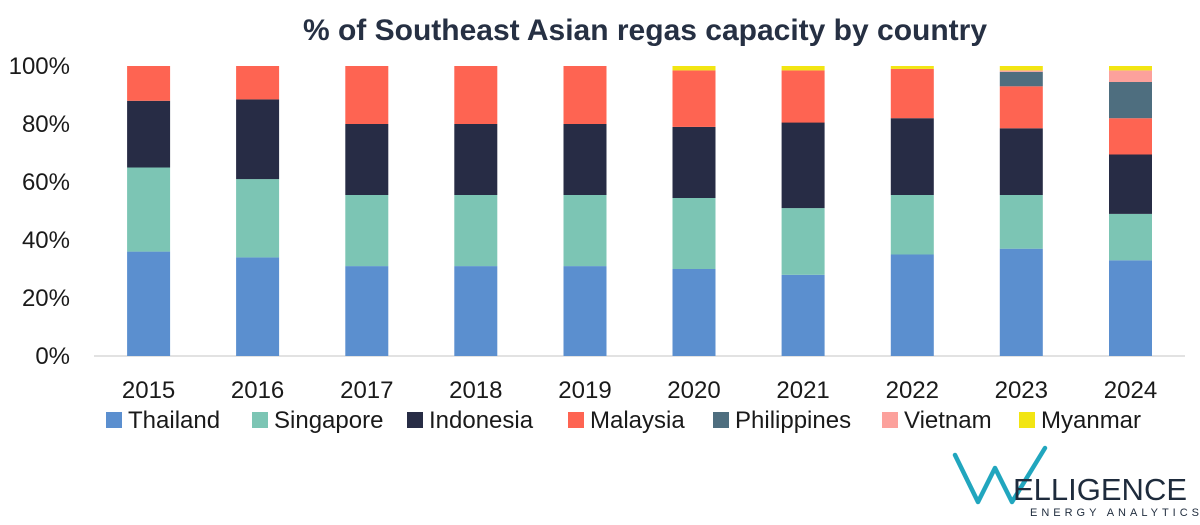 This screenshot has height=525, width=1200. What do you see at coordinates (912, 156) in the screenshot?
I see `bar-segment-indonesia-2022` at bounding box center [912, 156].